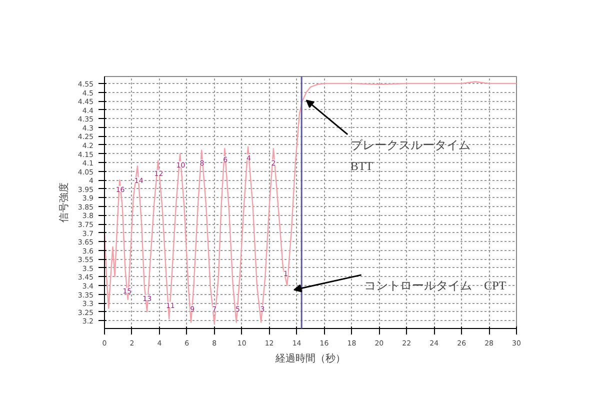 This screenshot has width=600, height=400. Describe the element at coordinates (310, 358) in the screenshot. I see `x-axis-title: 経過時間（秒）` at that location.